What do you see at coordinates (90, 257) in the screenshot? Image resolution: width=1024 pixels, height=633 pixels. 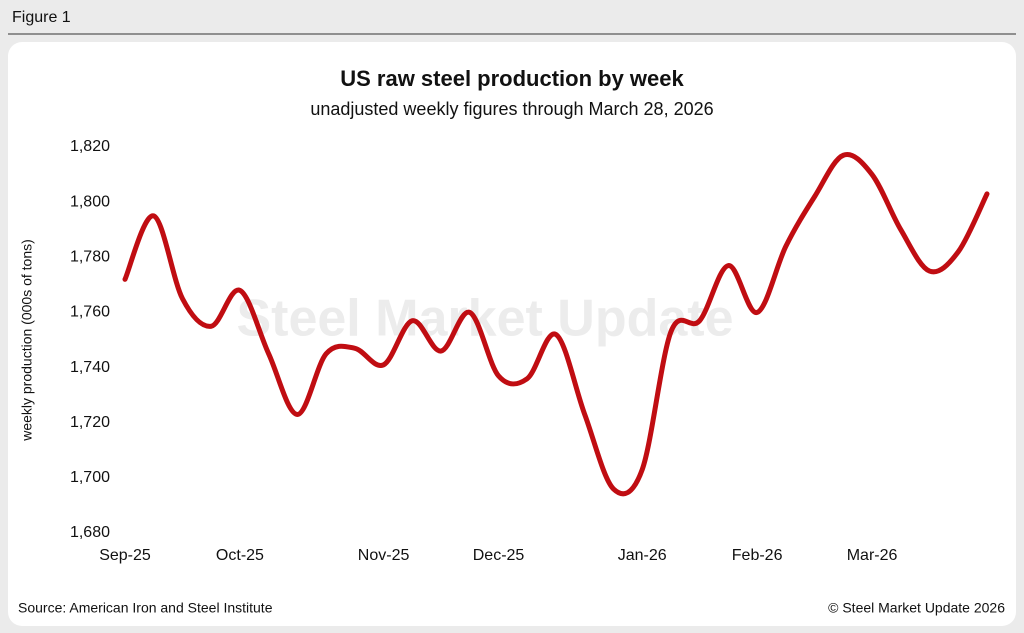 I see `y-tick-label: 1,780` at bounding box center [90, 257].